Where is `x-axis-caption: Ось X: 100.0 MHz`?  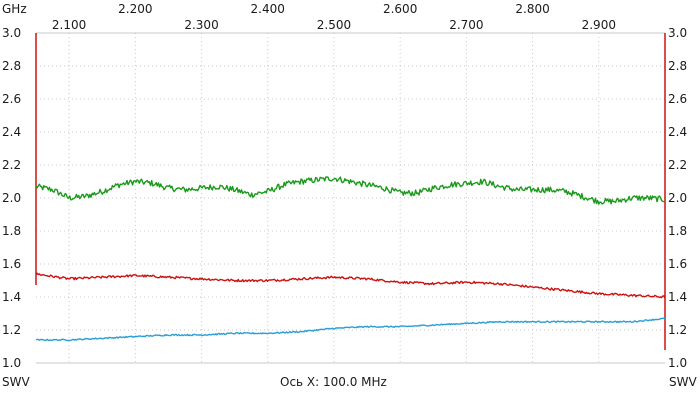
x-axis-caption: Ось X: 100.0 MHz is located at coordinates (333, 382).